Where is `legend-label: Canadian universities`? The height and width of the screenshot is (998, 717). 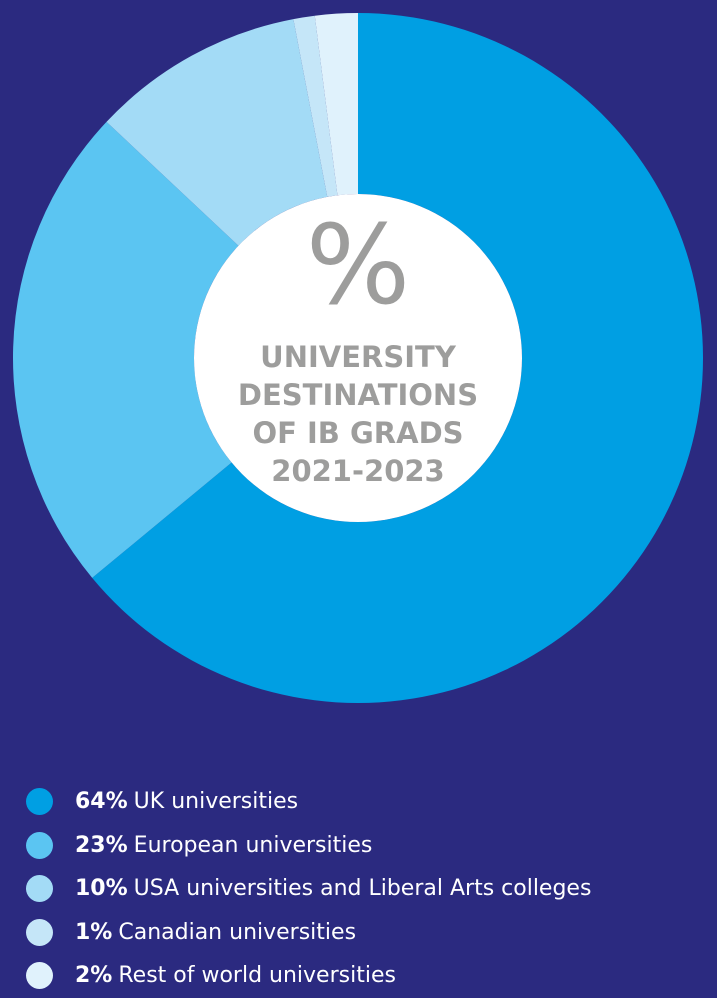 legend-label: Canadian universities is located at coordinates (237, 932).